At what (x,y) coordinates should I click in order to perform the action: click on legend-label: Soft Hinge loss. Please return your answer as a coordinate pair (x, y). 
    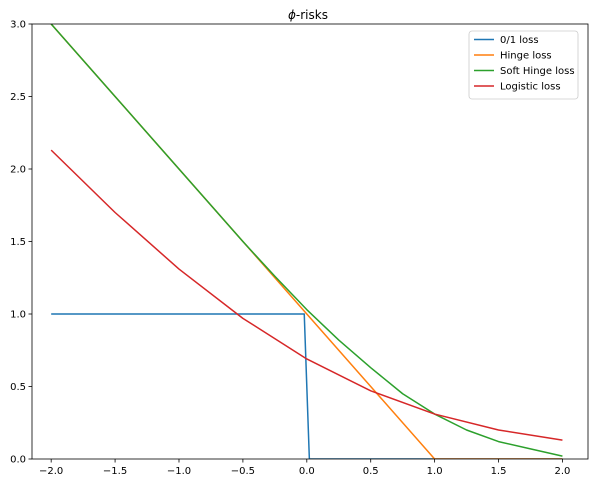
    Looking at the image, I should click on (537, 71).